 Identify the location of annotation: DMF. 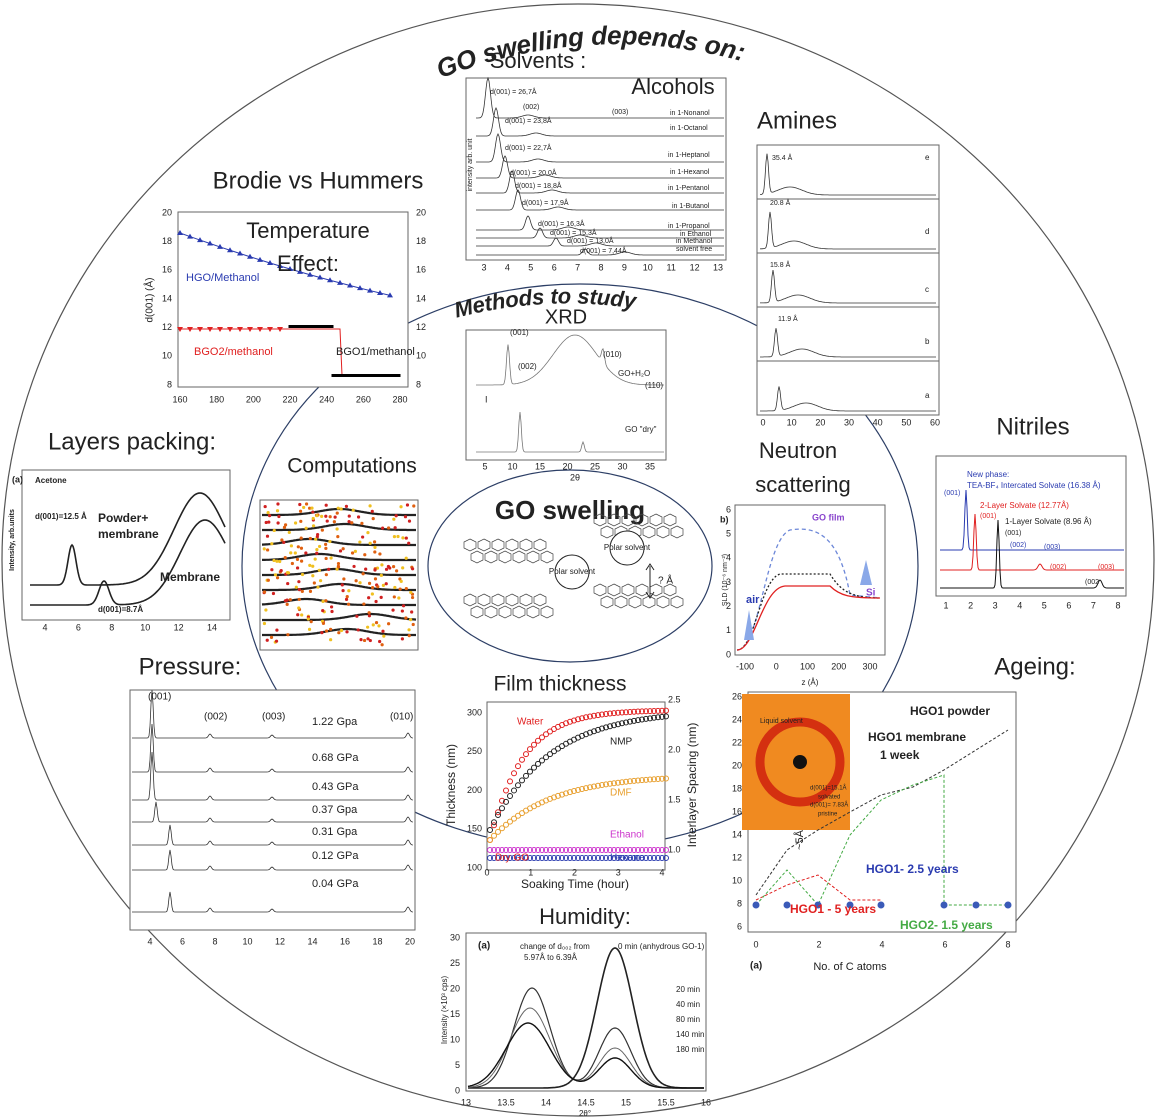
(621, 793).